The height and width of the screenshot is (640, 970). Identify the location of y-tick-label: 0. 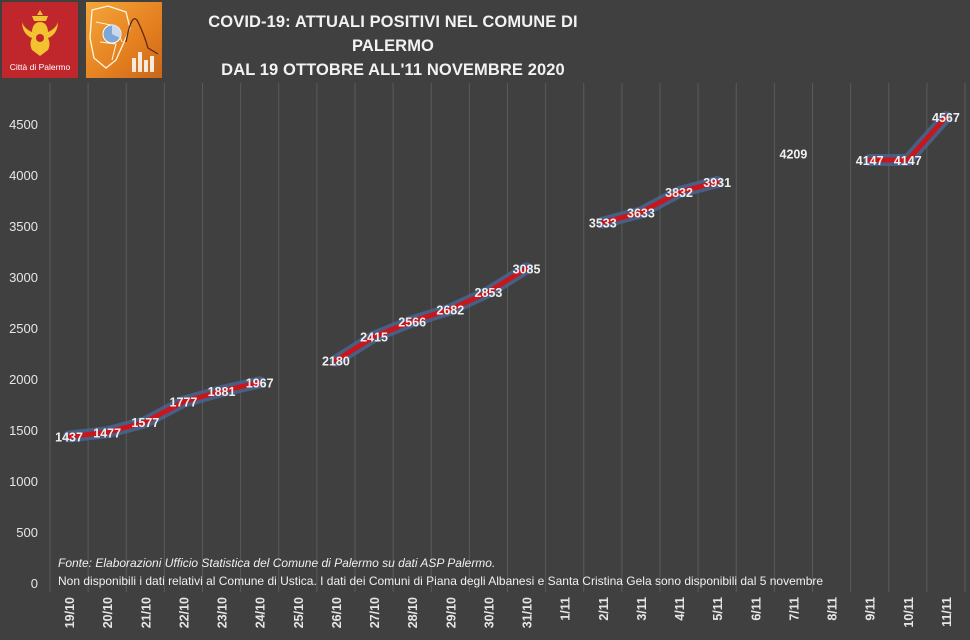
(34, 583).